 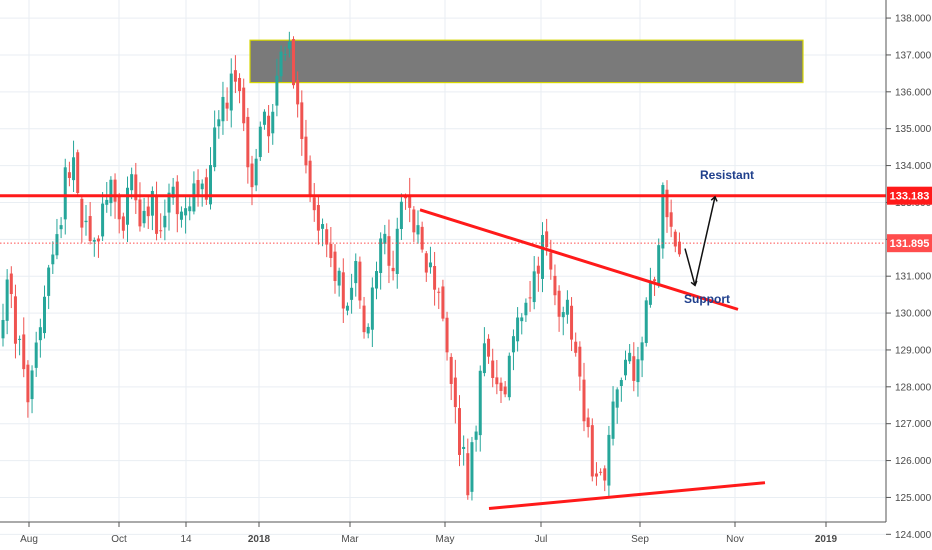 I want to click on ascending-support-line, so click(x=627, y=495).